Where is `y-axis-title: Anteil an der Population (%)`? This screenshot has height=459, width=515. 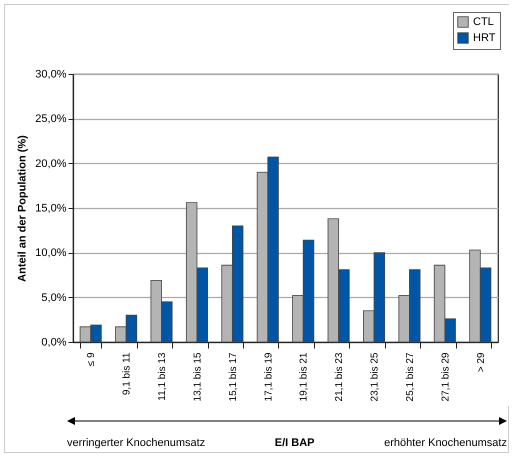
y-axis-title: Anteil an der Population (%) is located at coordinates (22, 208).